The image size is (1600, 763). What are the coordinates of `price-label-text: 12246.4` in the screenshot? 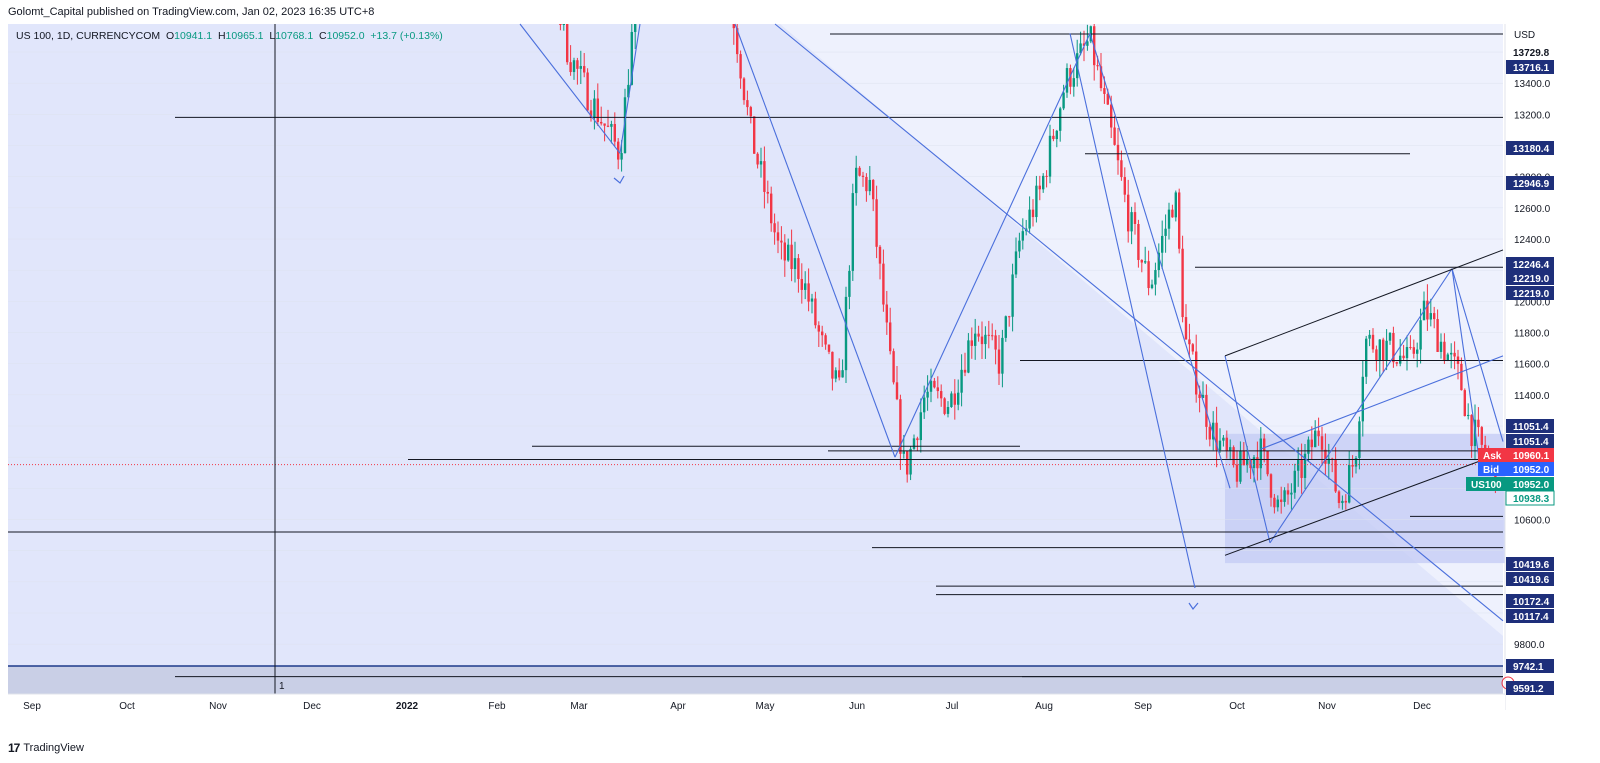 It's located at (1531, 265).